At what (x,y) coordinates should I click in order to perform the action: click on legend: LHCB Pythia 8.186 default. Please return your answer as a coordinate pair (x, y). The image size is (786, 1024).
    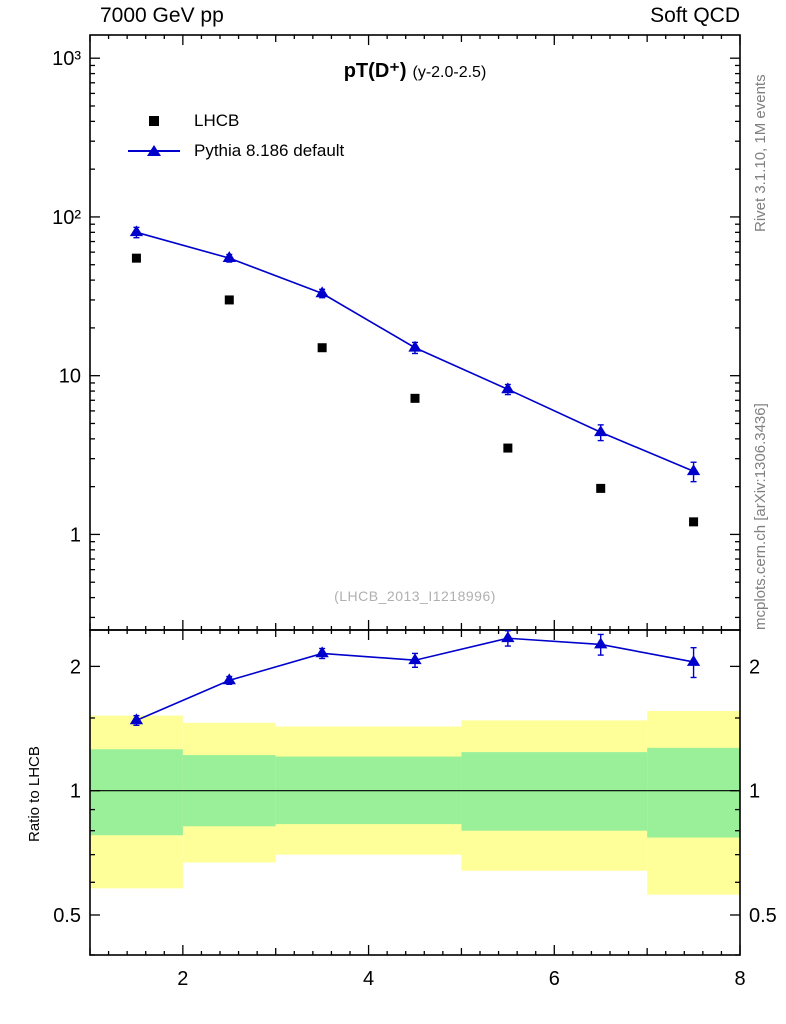
    Looking at the image, I should click on (236, 136).